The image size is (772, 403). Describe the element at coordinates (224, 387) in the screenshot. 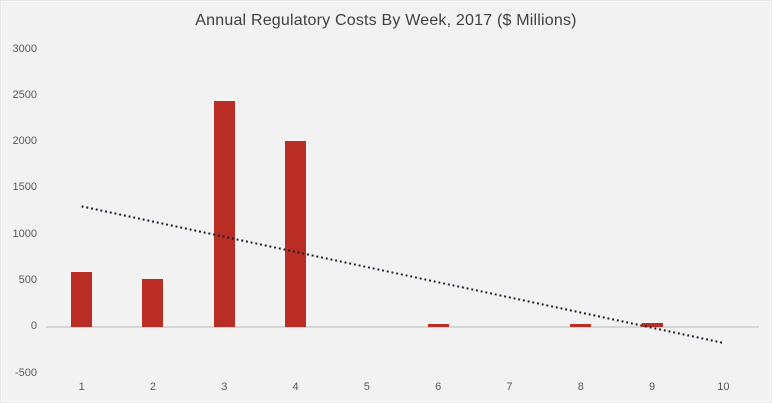

I see `x-axis-tick-label: 3` at that location.